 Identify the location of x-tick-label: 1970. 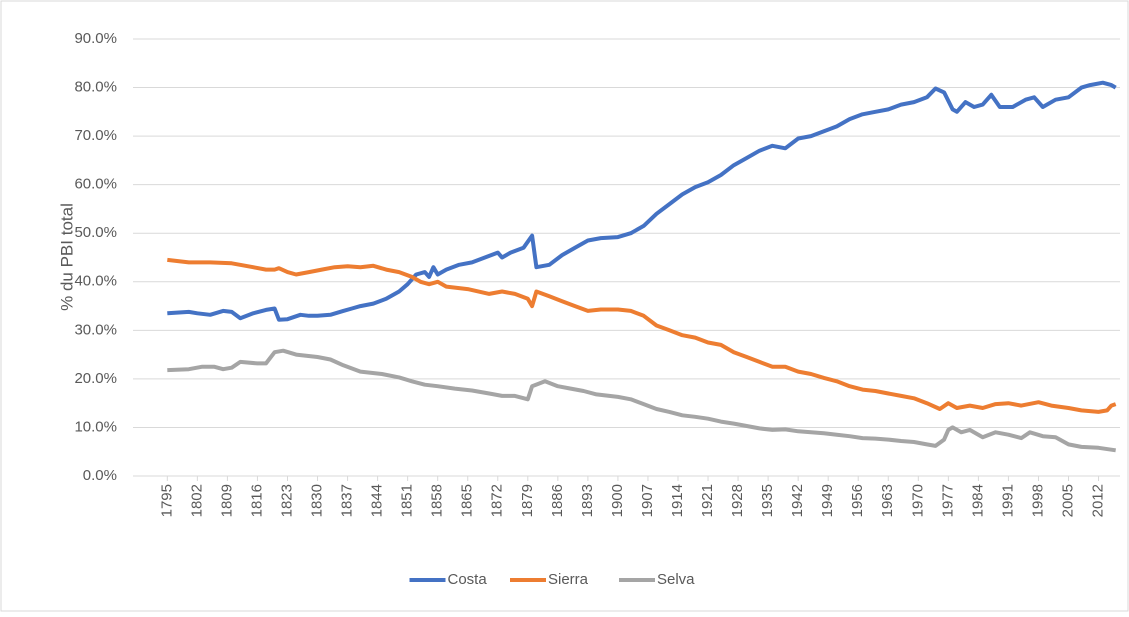
(917, 500).